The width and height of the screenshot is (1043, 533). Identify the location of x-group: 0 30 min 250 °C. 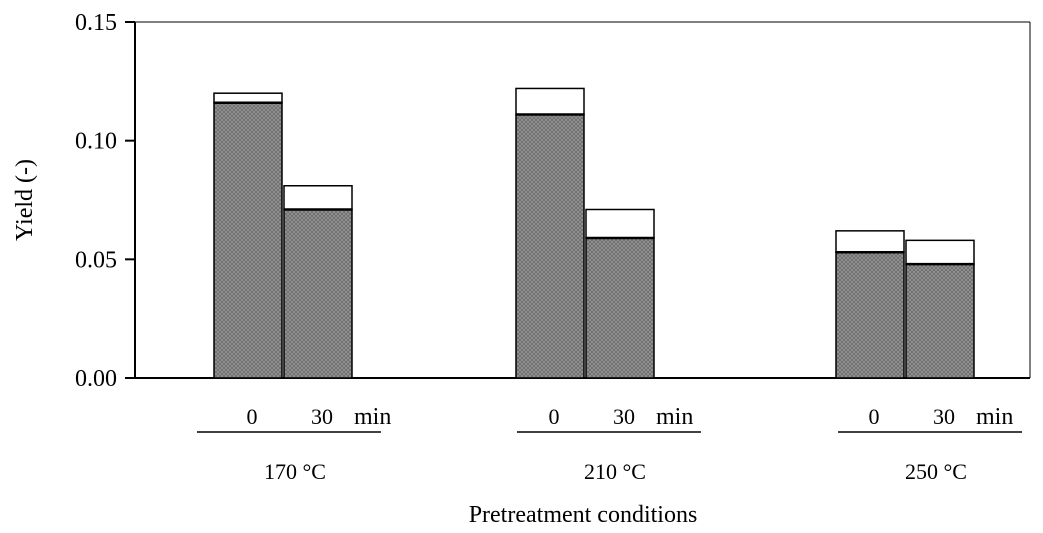
(930, 444).